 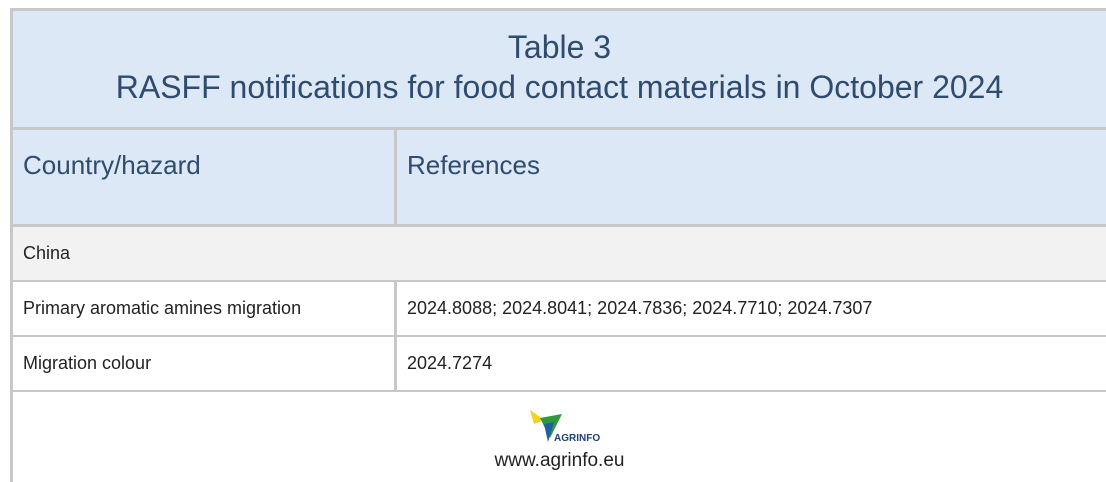 I want to click on references-cell: 2024.7274, so click(x=450, y=363).